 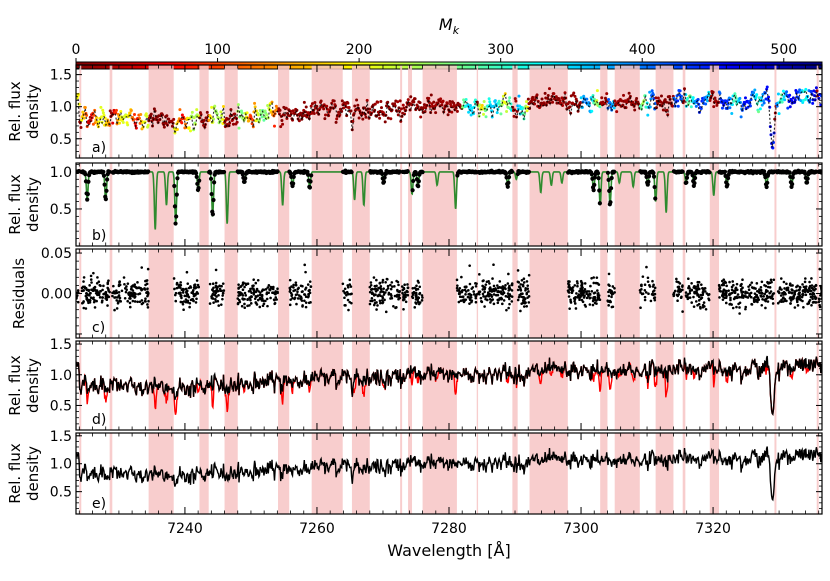 What do you see at coordinates (185, 529) in the screenshot?
I see `x-tick-label: 7240` at bounding box center [185, 529].